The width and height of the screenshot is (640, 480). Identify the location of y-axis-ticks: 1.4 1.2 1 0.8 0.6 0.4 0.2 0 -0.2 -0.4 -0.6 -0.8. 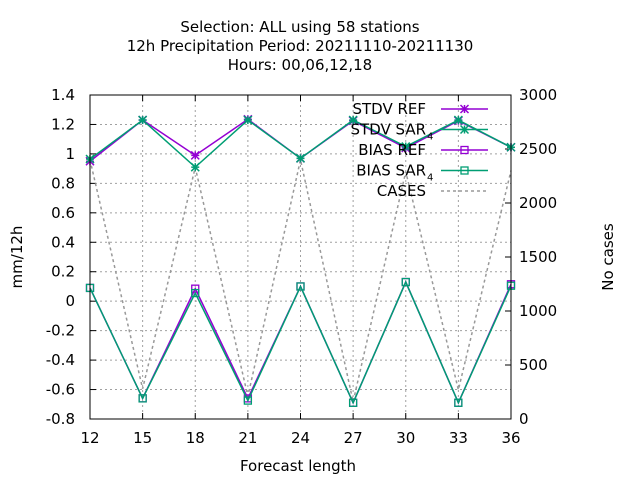
(71, 257).